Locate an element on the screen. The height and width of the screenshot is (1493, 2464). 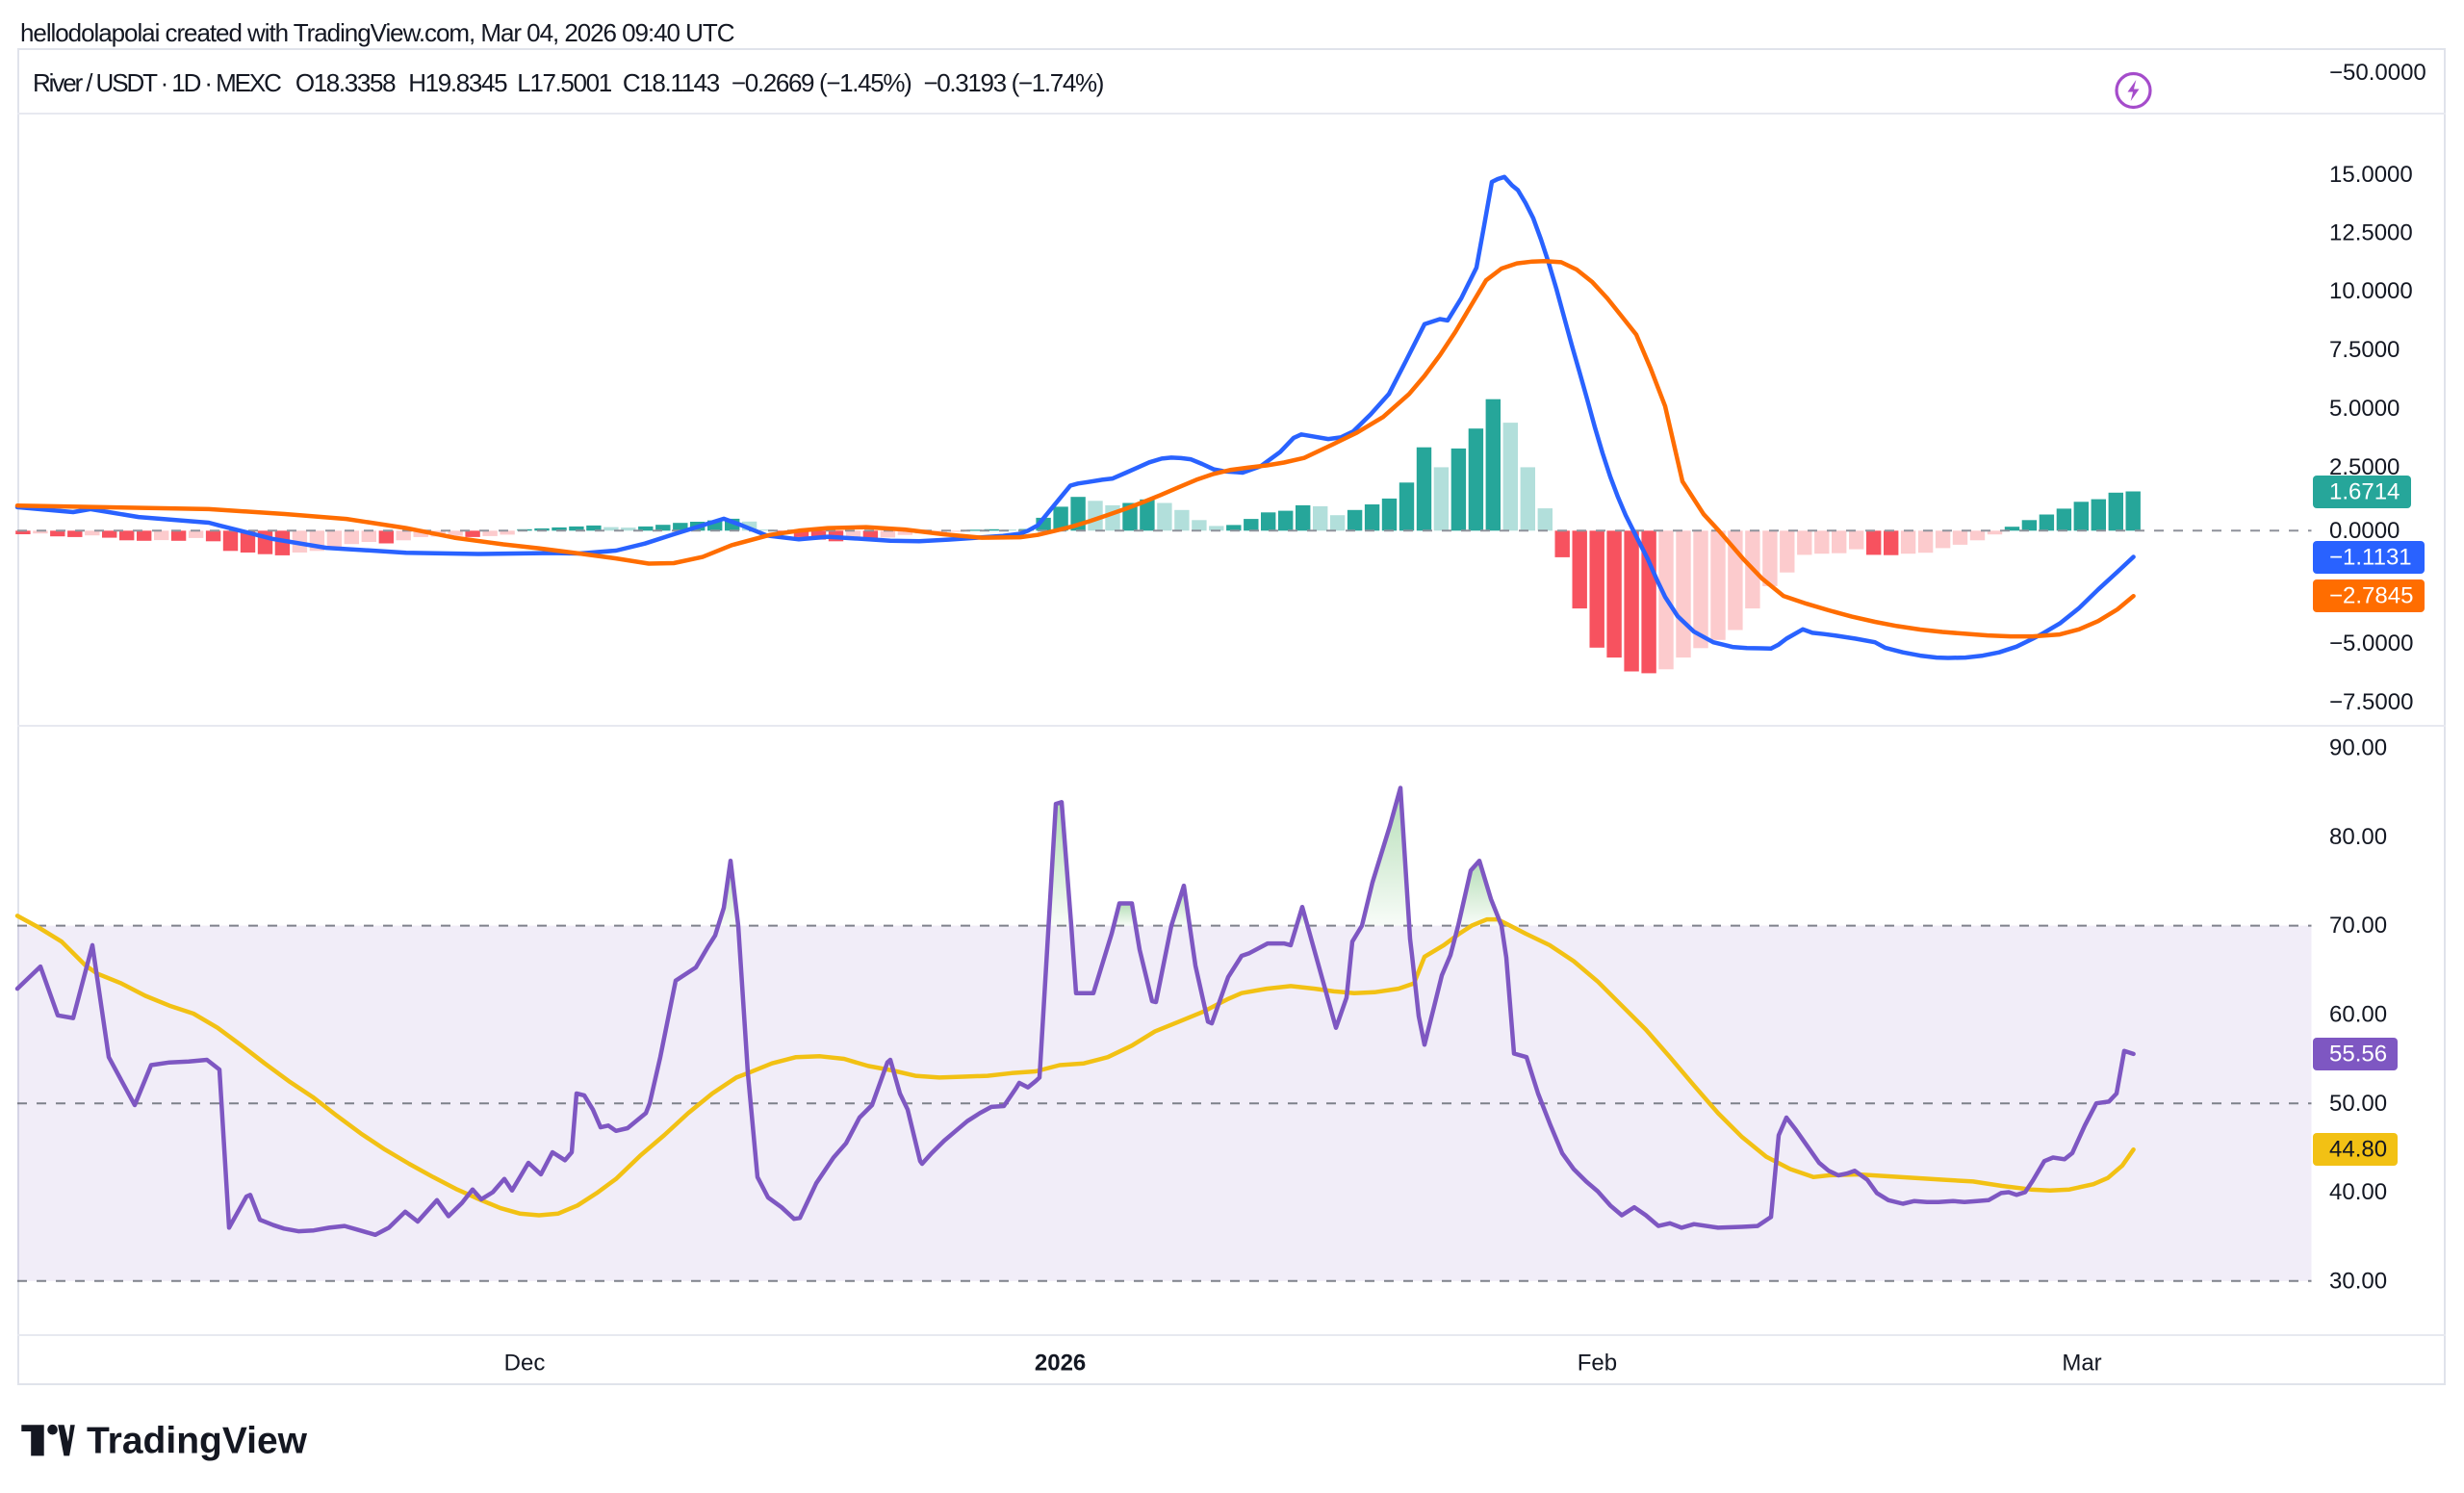
svg-text: Feb is located at coordinates (1597, 1364).